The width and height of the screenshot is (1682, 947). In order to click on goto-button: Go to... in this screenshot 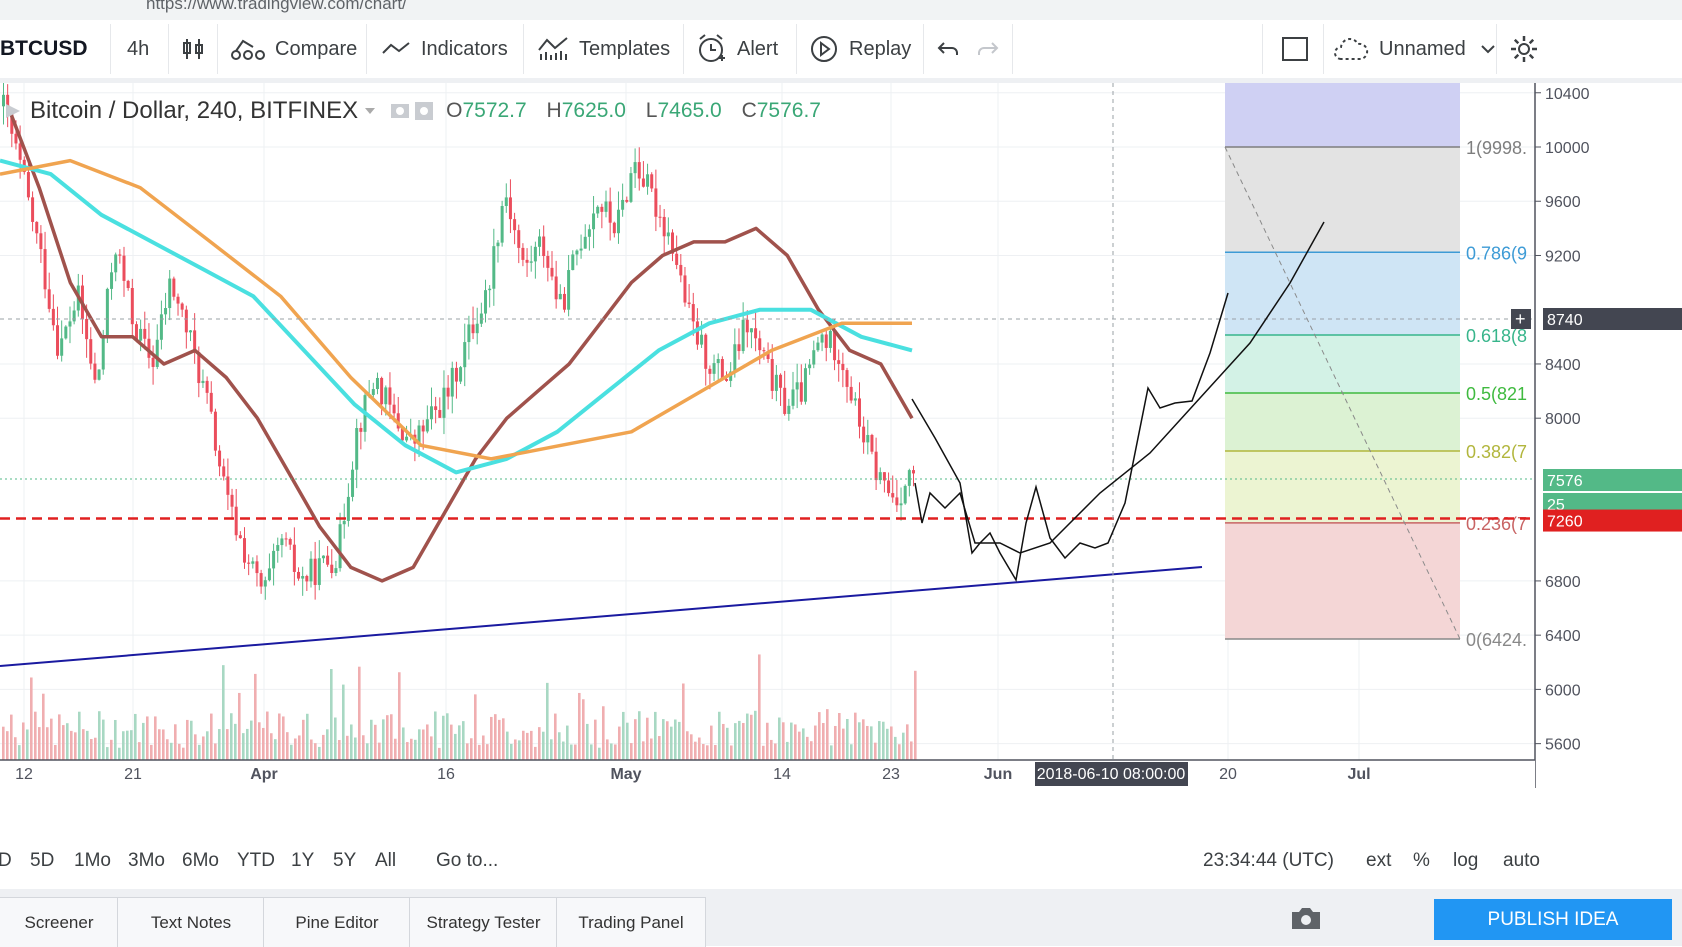, I will do `click(467, 860)`.